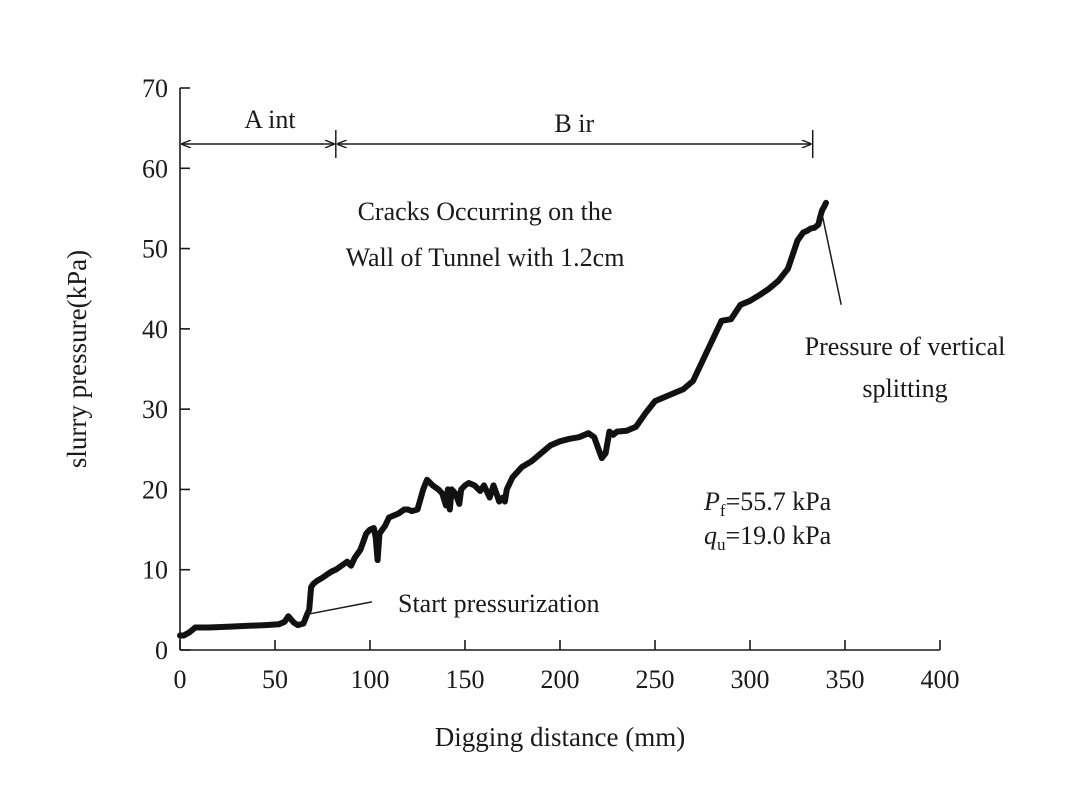 The height and width of the screenshot is (797, 1092). I want to click on y-tick-label: 60, so click(155, 168).